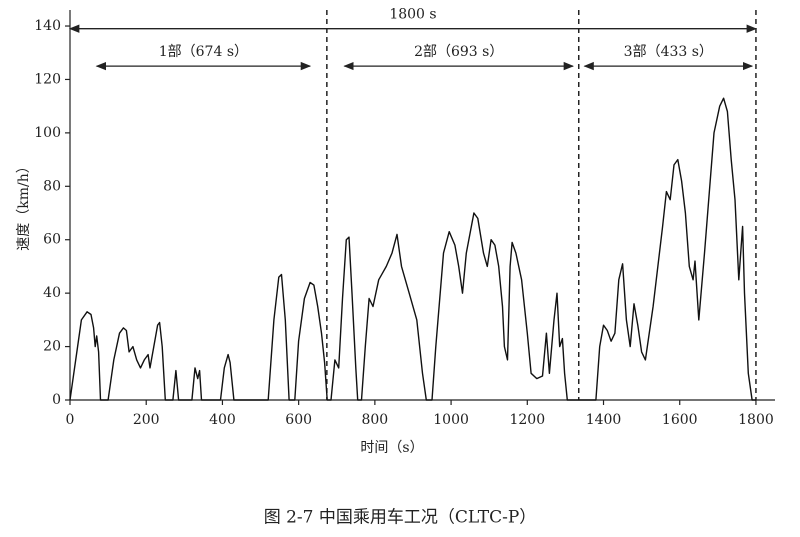  I want to click on x-tick-label: 600, so click(298, 420).